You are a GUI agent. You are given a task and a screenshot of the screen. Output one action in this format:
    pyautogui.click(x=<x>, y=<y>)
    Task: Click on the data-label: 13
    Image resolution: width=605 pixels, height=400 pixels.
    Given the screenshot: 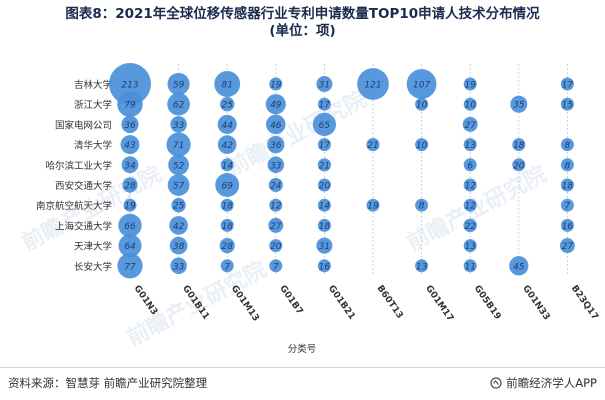 What is the action you would take?
    pyautogui.click(x=470, y=146)
    